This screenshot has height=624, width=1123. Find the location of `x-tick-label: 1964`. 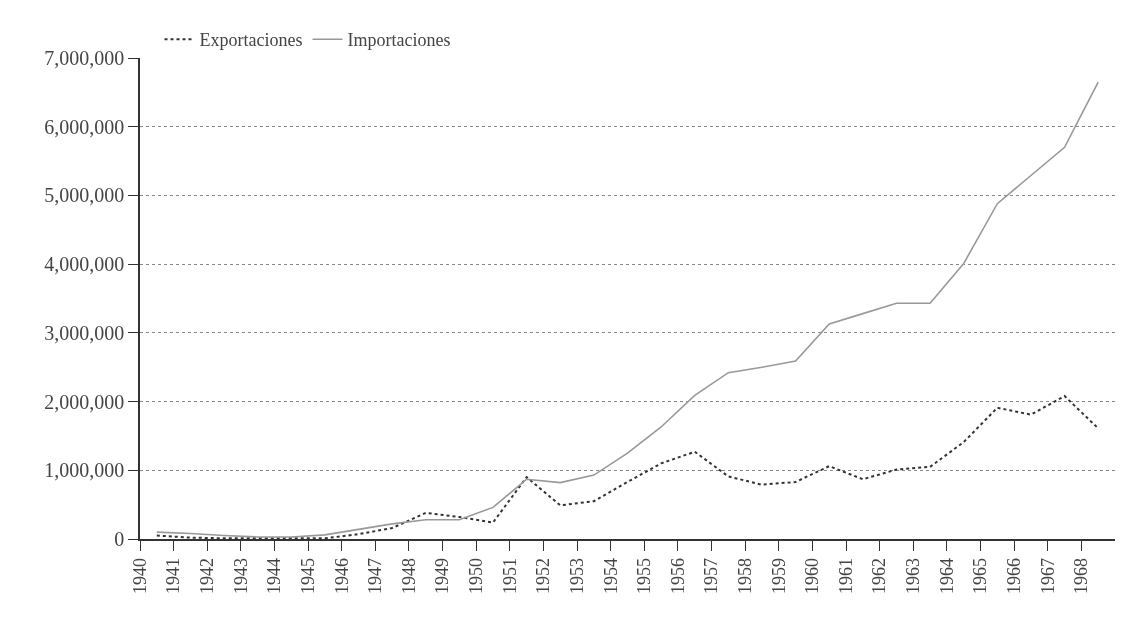

x-tick-label: 1964 is located at coordinates (946, 575).